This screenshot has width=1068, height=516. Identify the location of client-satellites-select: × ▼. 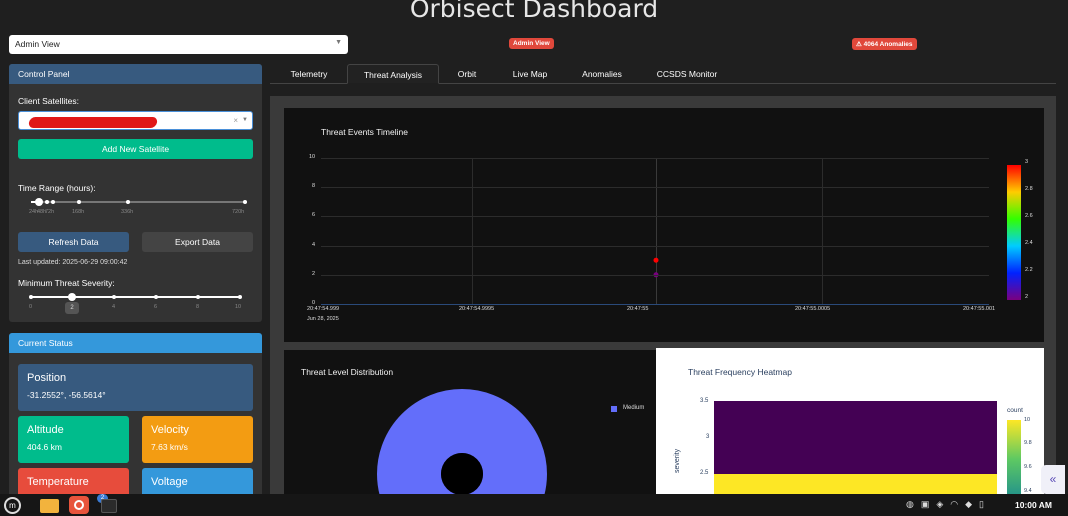
(135, 120).